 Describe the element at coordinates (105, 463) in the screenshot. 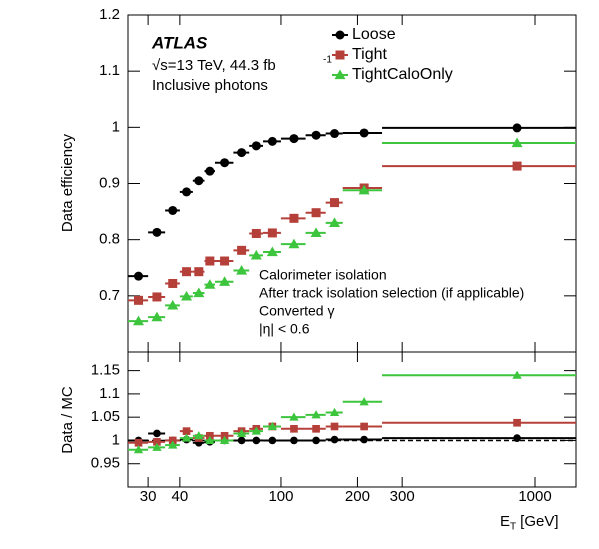

I see `y-tick-label: 0.95` at that location.